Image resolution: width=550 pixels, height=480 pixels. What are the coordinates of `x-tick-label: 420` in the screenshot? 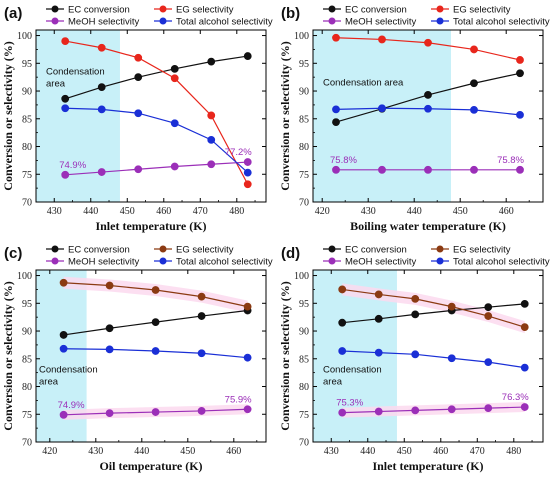 It's located at (49, 451).